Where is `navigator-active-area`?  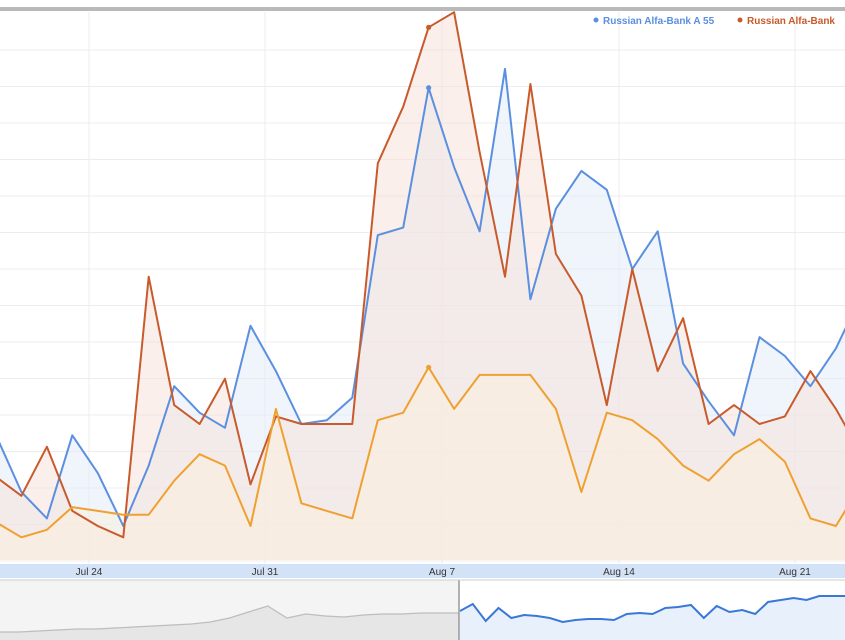
navigator-active-area is located at coordinates (652, 618).